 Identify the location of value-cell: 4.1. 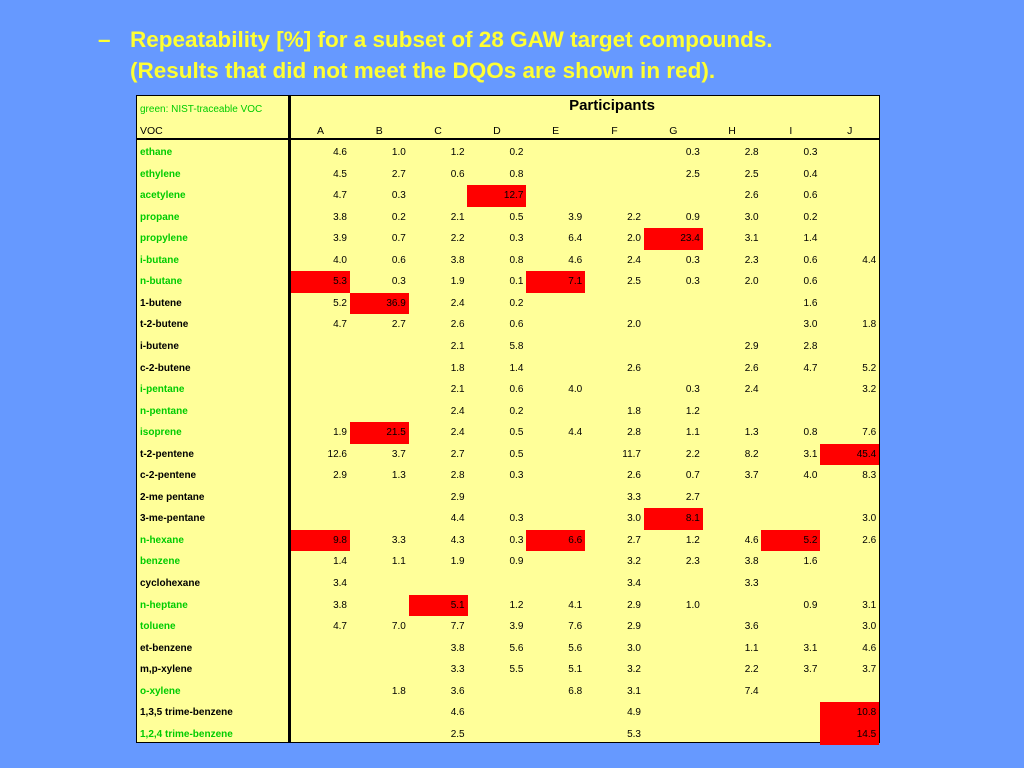
(575, 605).